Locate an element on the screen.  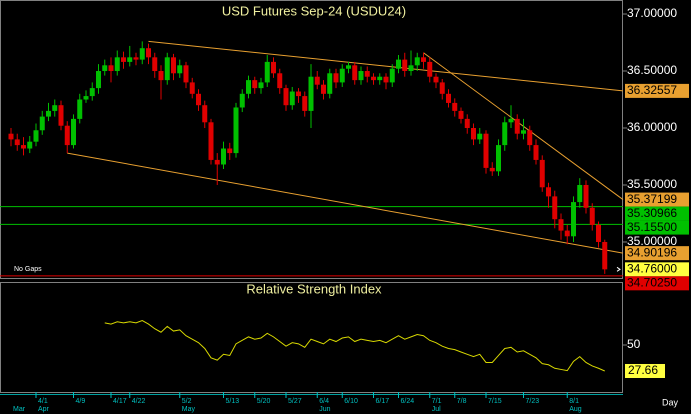
y-tick-label: 35.00000 is located at coordinates (652, 241).